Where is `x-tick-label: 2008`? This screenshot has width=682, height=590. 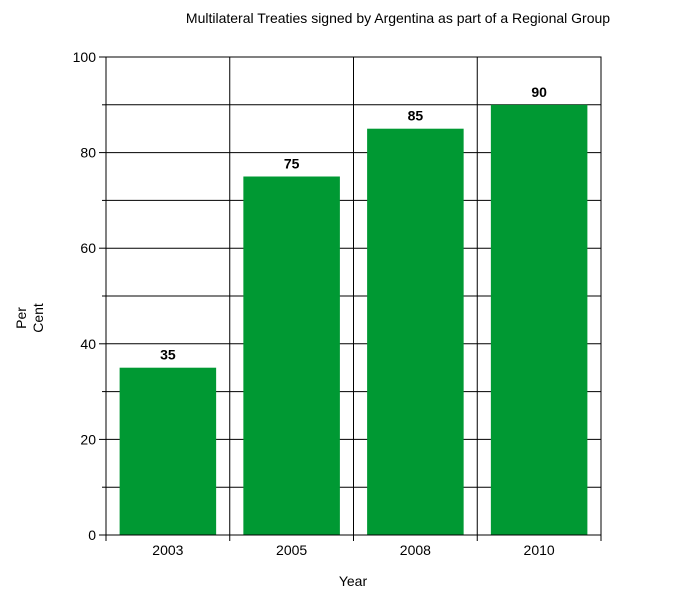
x-tick-label: 2008 is located at coordinates (415, 550).